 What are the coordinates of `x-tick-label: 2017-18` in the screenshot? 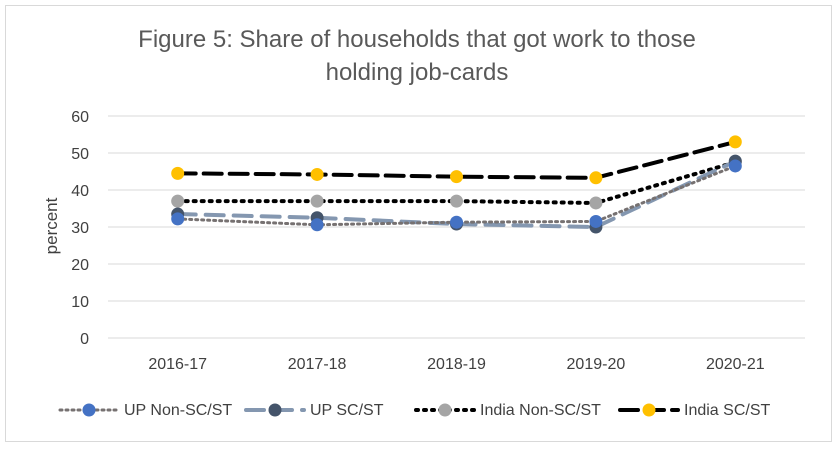 It's located at (317, 364).